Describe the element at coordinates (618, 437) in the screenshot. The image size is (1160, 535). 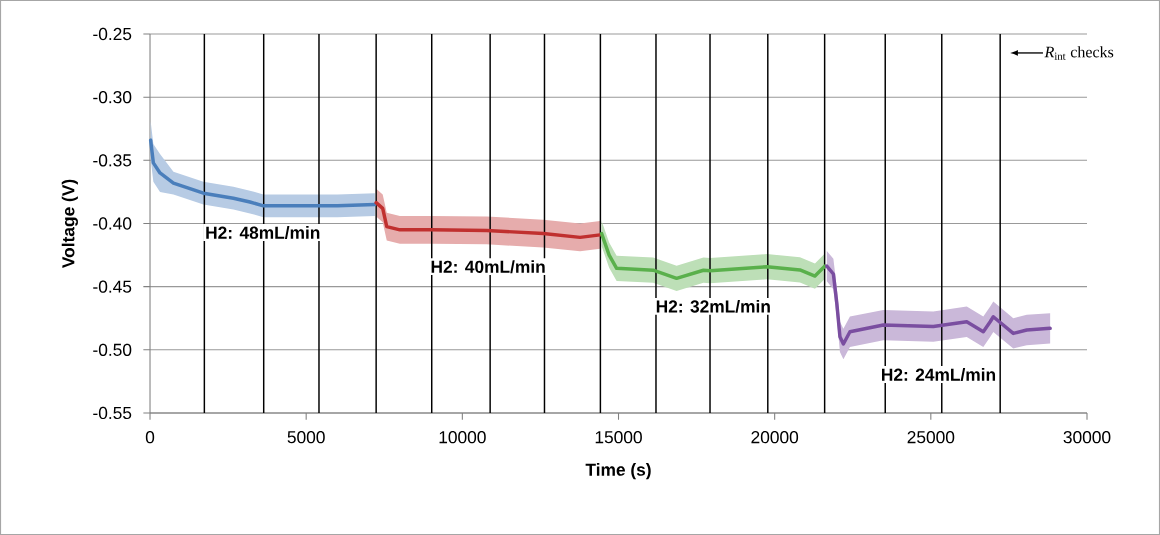
I see `x-tick-label: 15000` at that location.